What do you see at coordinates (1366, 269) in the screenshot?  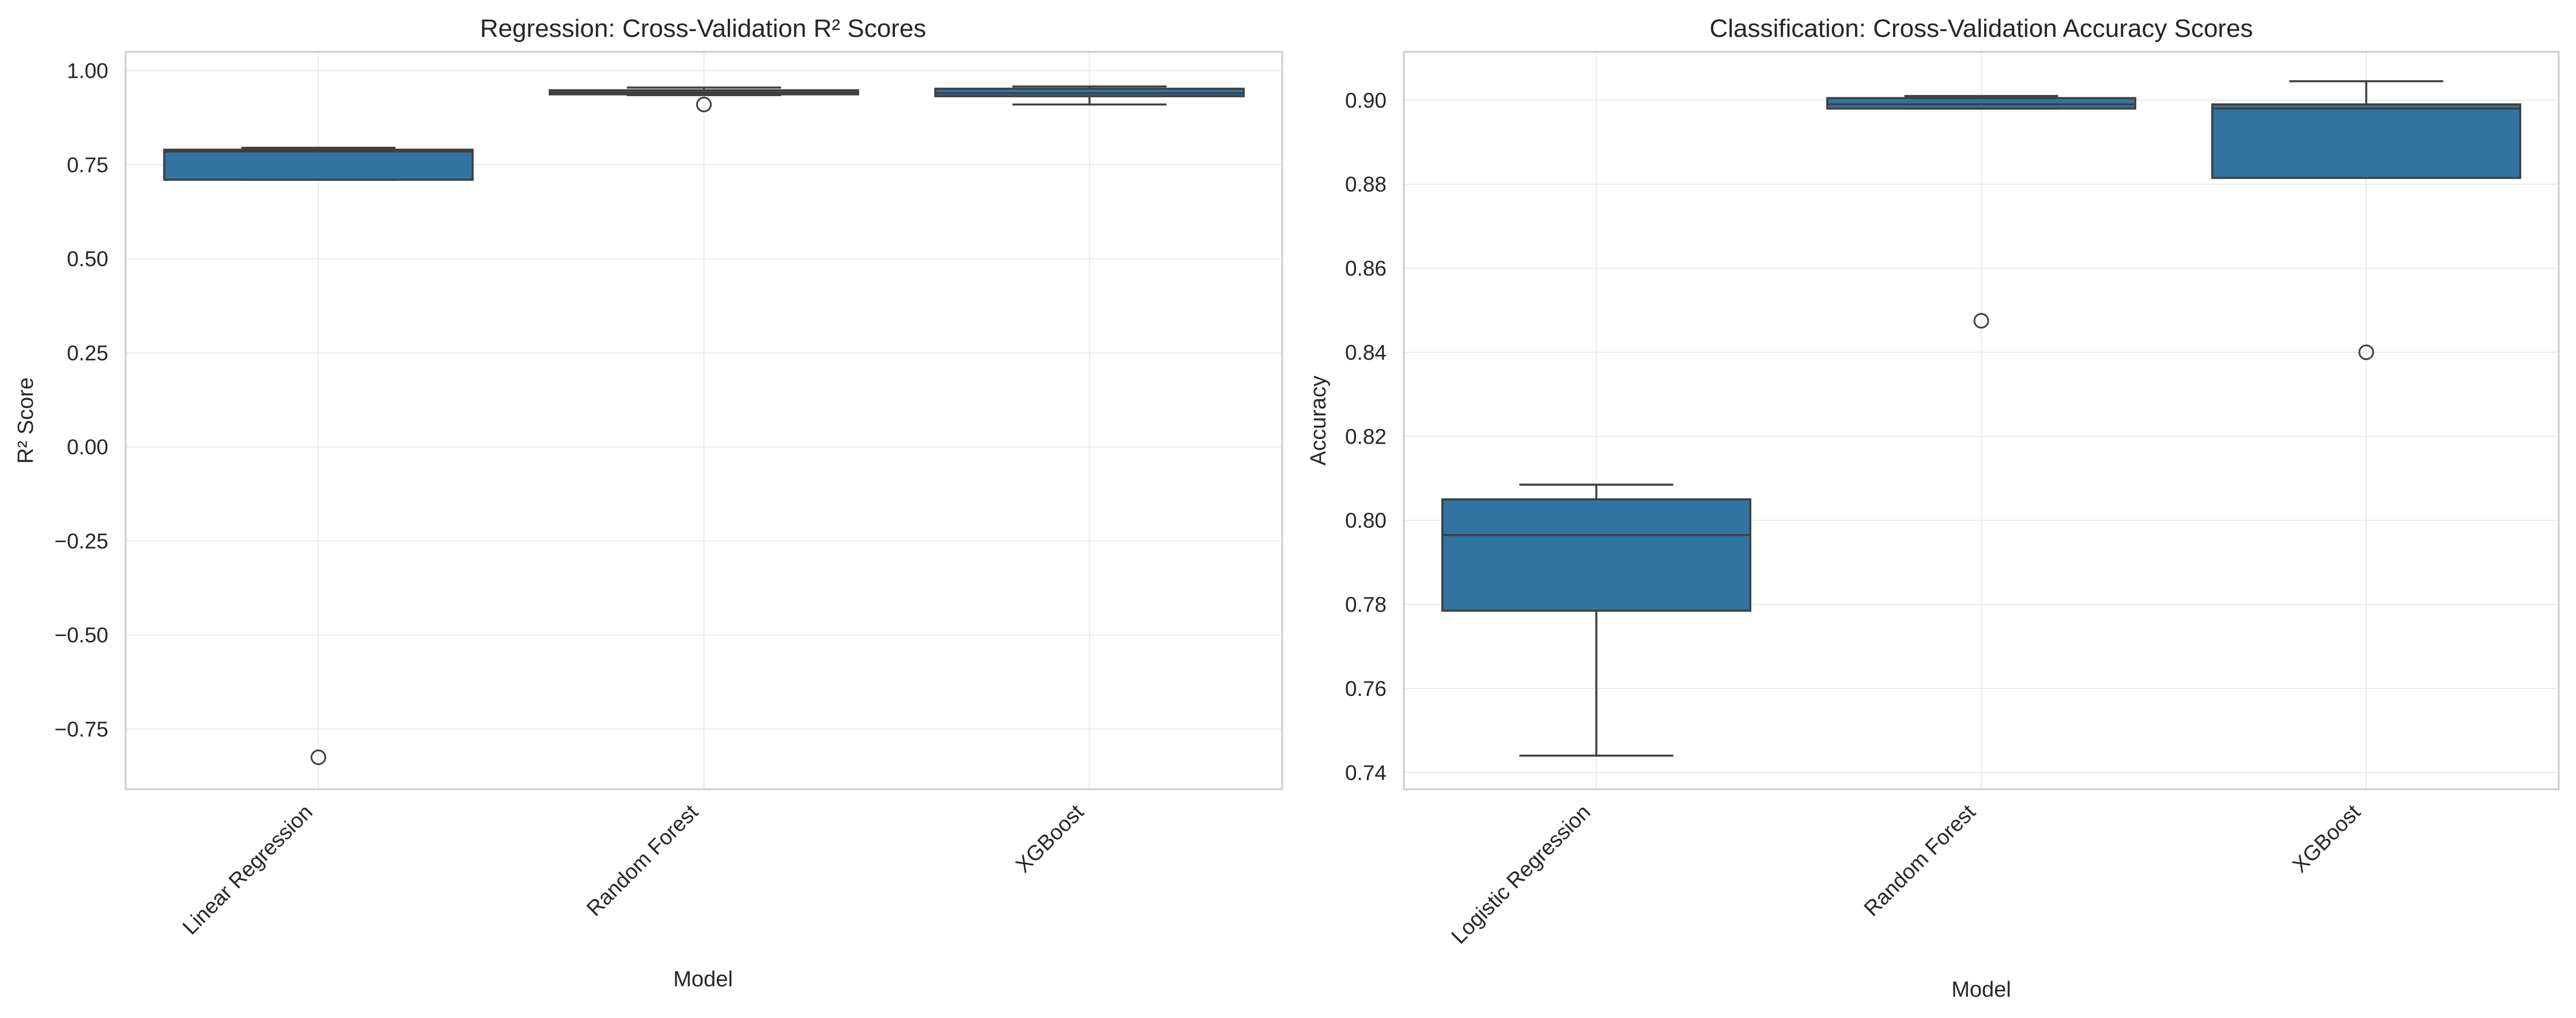 I see `y-tick-label: 0.86` at bounding box center [1366, 269].